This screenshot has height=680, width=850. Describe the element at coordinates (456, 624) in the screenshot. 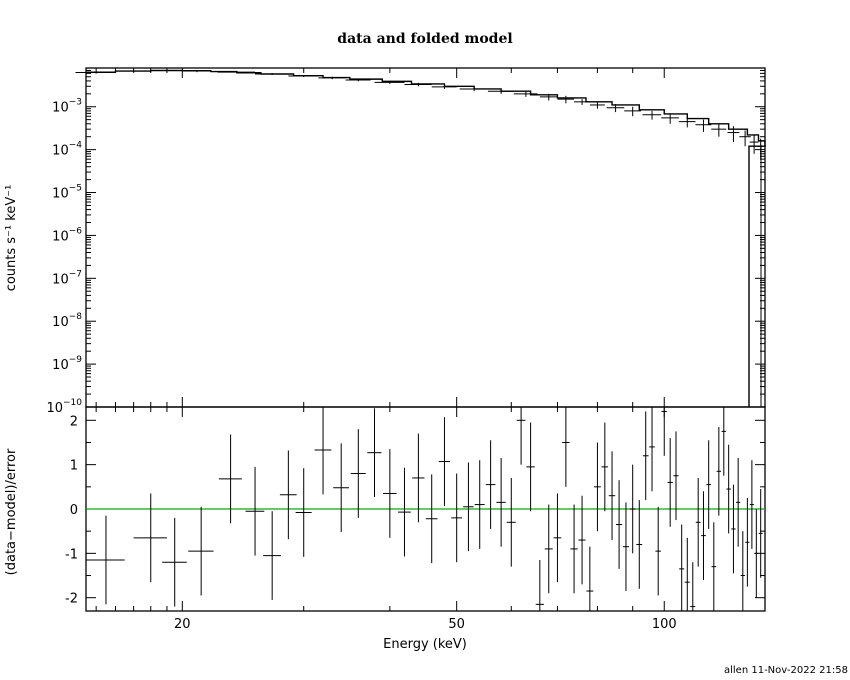

I see `x-tick-label: 50` at that location.